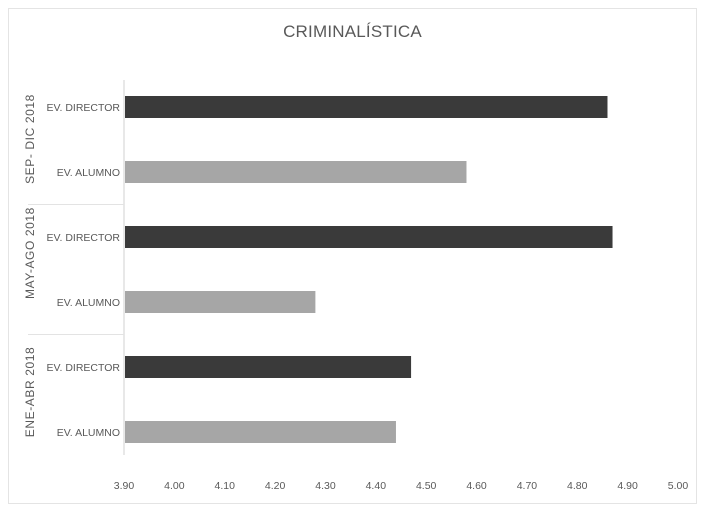 The image size is (705, 510). I want to click on x-tick-label: 4.30, so click(325, 486).